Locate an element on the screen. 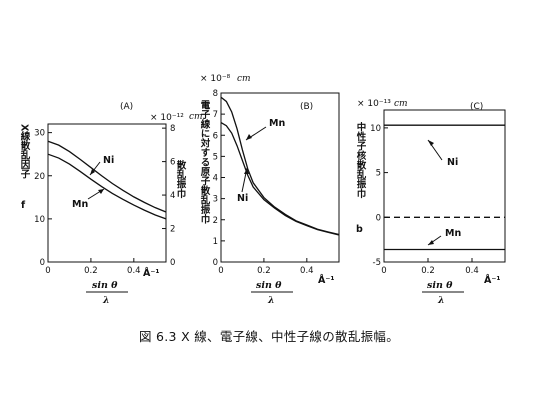  panel-c-arrowhead-ni is located at coordinates (431, 143).